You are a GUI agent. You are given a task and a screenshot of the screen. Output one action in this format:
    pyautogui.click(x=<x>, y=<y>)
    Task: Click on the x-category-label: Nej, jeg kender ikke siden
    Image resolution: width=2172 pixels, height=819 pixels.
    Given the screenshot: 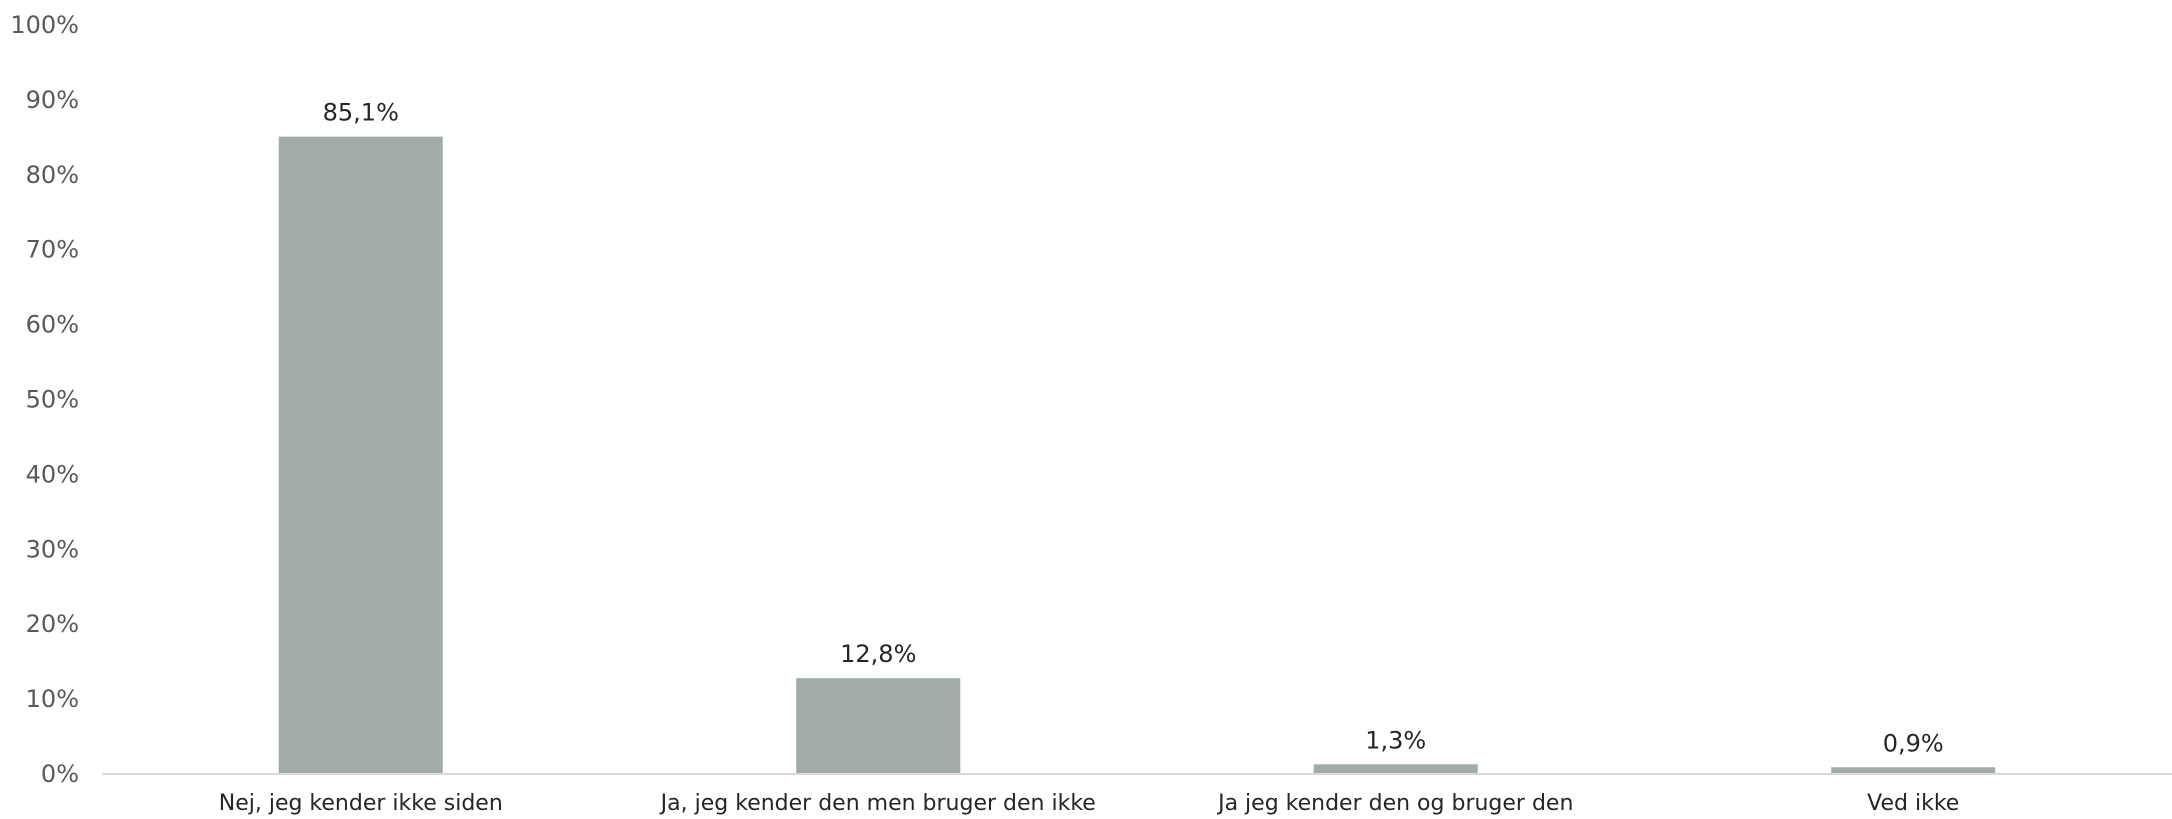 What is the action you would take?
    pyautogui.click(x=361, y=803)
    